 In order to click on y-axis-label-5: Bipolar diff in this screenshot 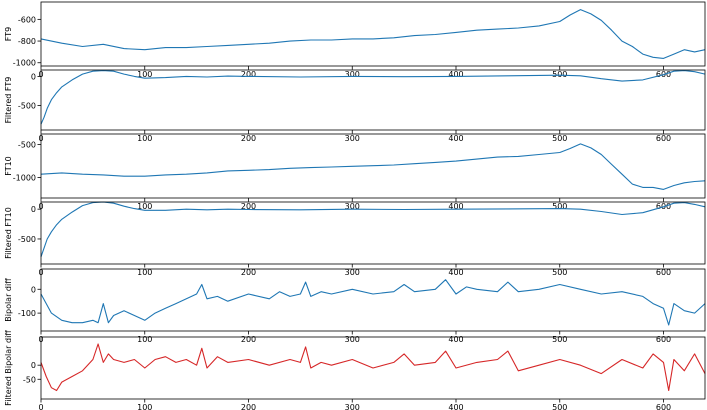, I will do `click(8, 300)`.